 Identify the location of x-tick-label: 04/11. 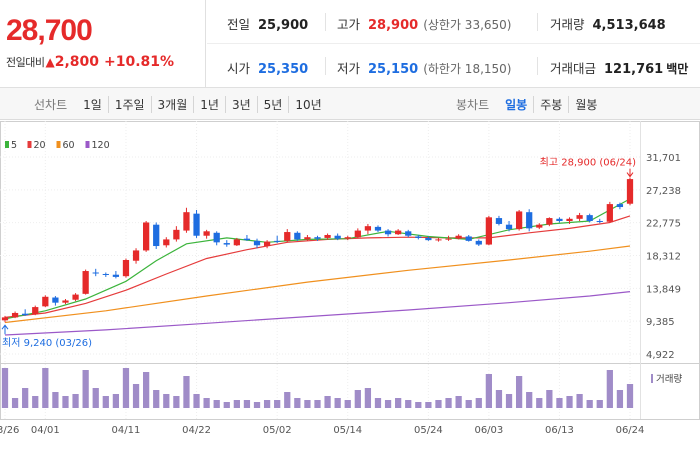
(126, 430).